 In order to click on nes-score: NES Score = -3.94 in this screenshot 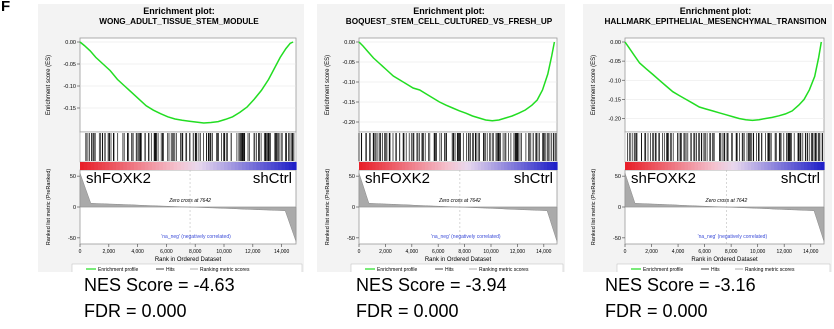, I will do `click(431, 285)`.